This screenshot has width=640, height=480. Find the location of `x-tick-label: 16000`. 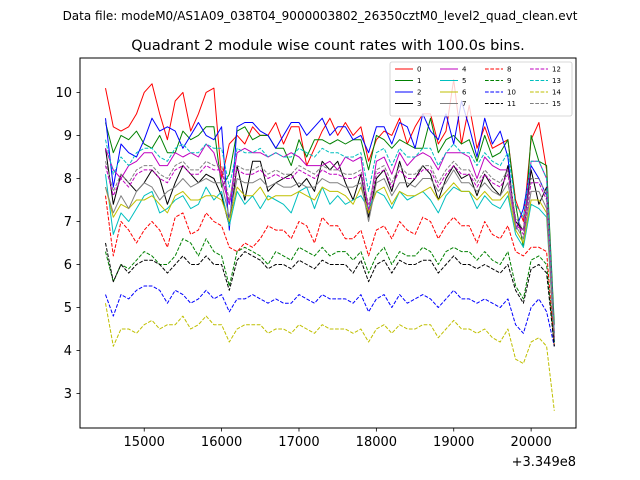

x-tick-label: 16000 is located at coordinates (221, 442).